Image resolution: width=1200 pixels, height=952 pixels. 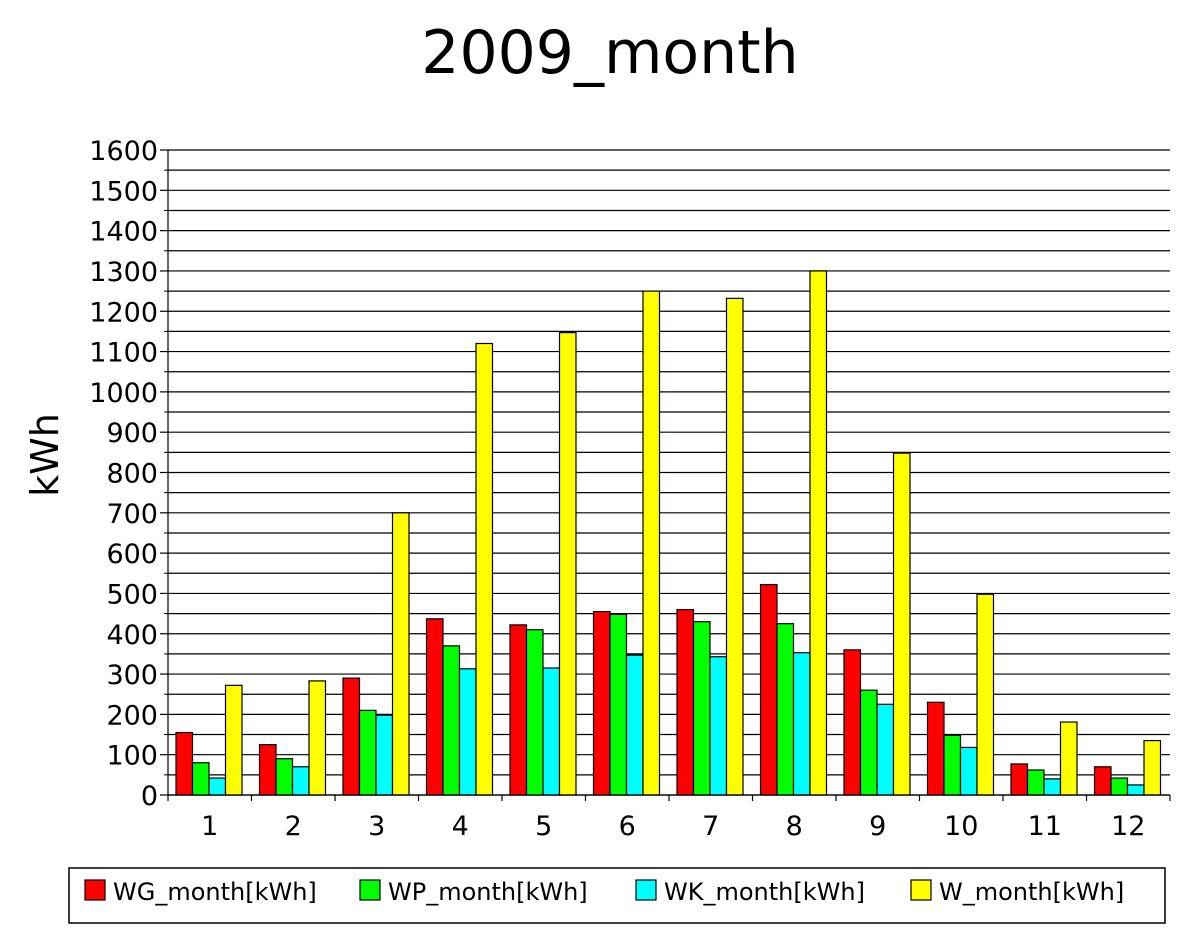 I want to click on x-tick-label: 5, so click(x=543, y=826).